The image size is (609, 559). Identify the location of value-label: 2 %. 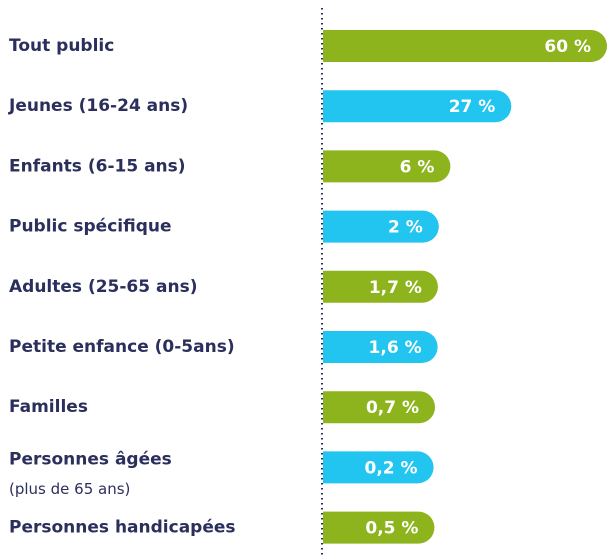
(405, 228).